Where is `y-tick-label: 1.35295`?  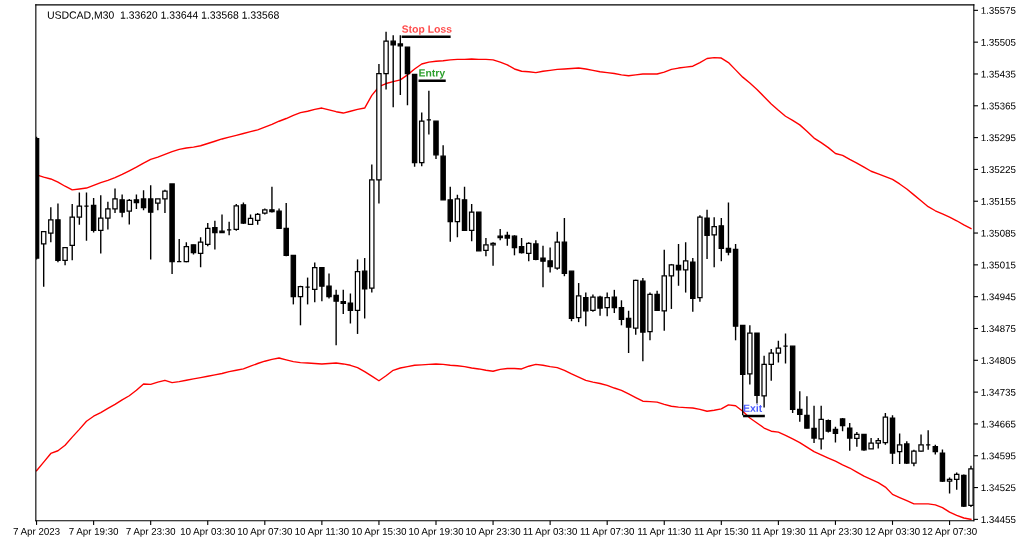
y-tick-label: 1.35295 is located at coordinates (998, 138).